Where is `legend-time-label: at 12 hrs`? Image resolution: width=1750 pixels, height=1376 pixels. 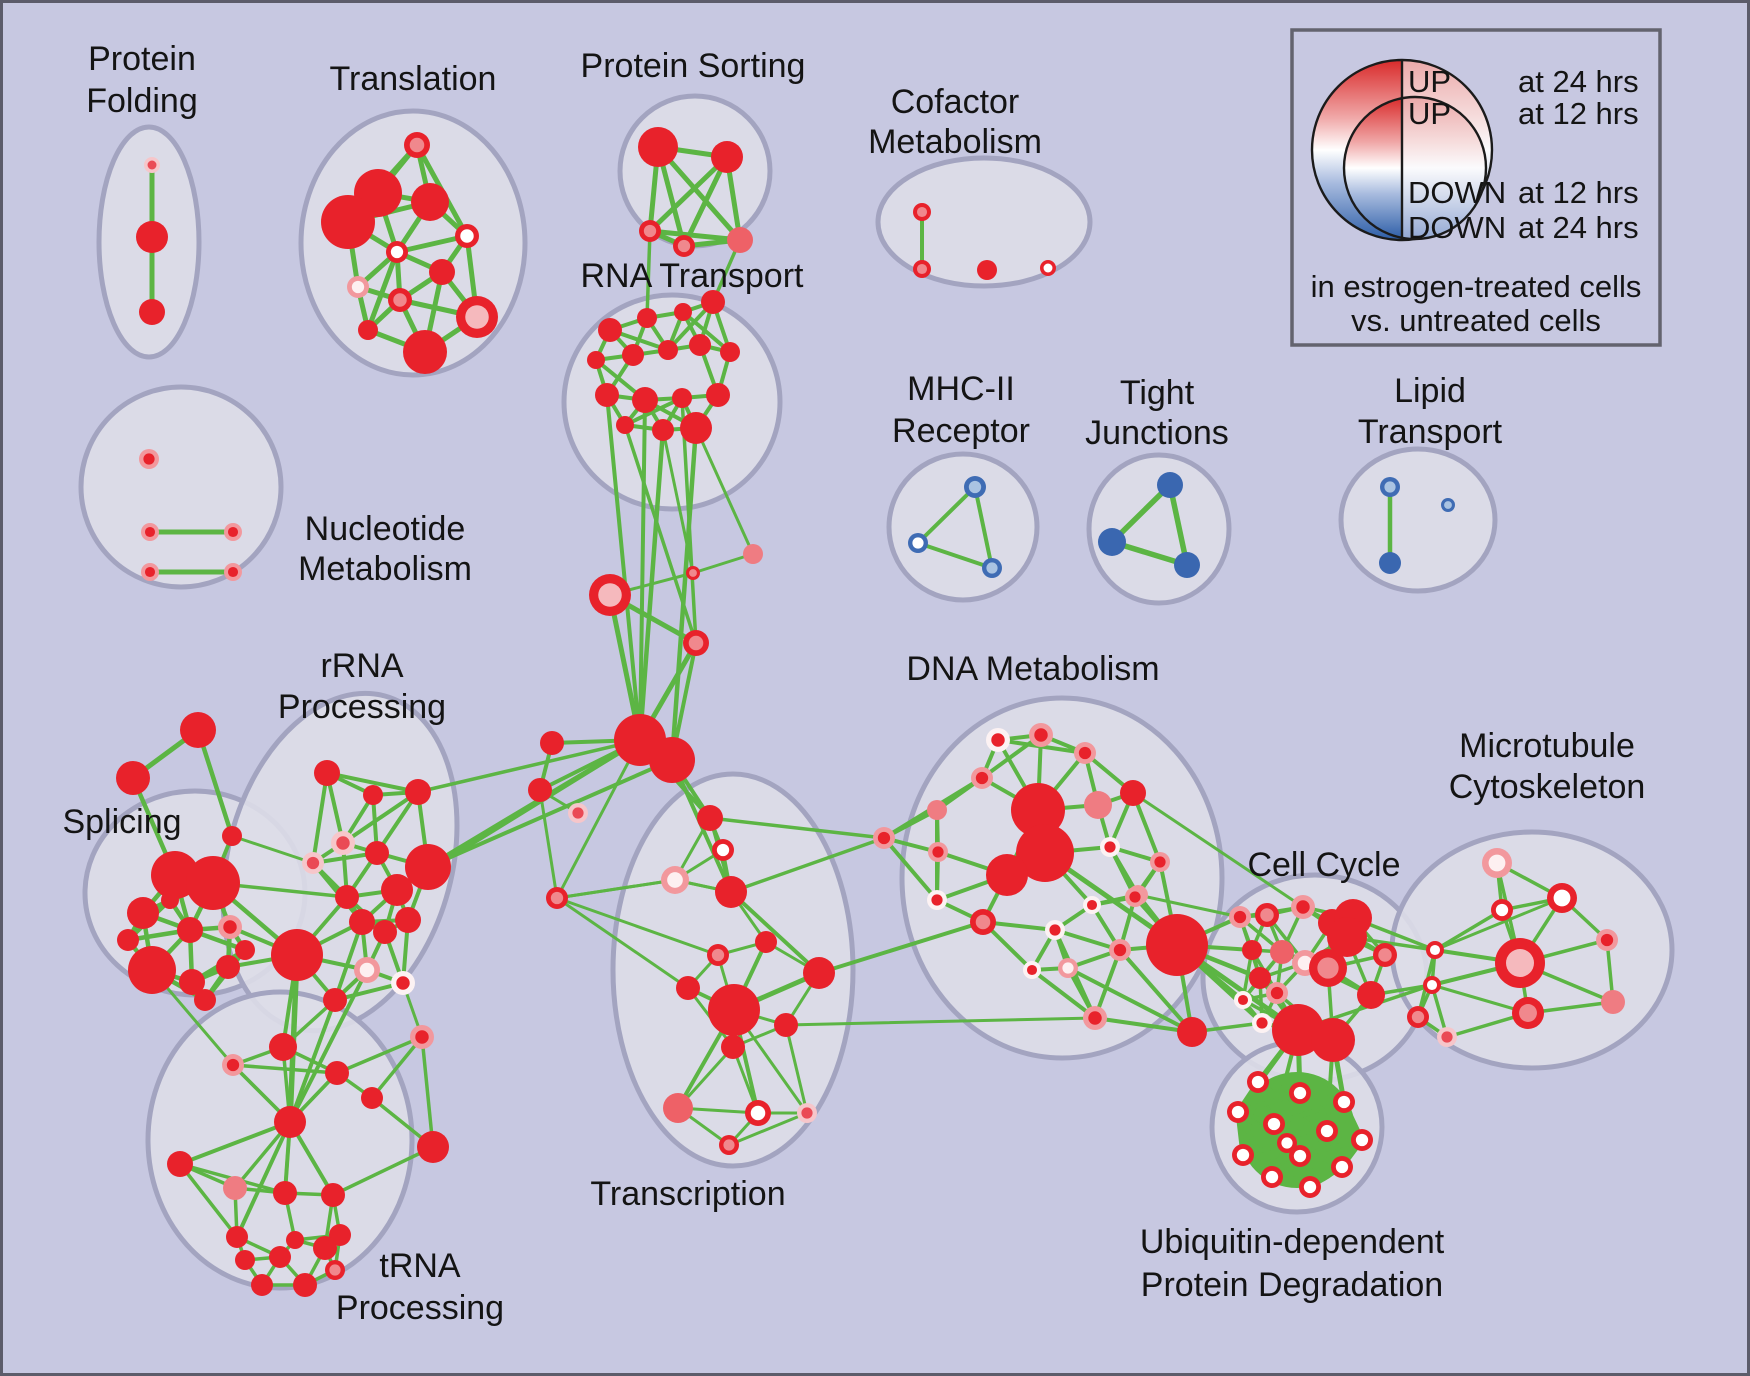 legend-time-label: at 12 hrs is located at coordinates (1578, 113).